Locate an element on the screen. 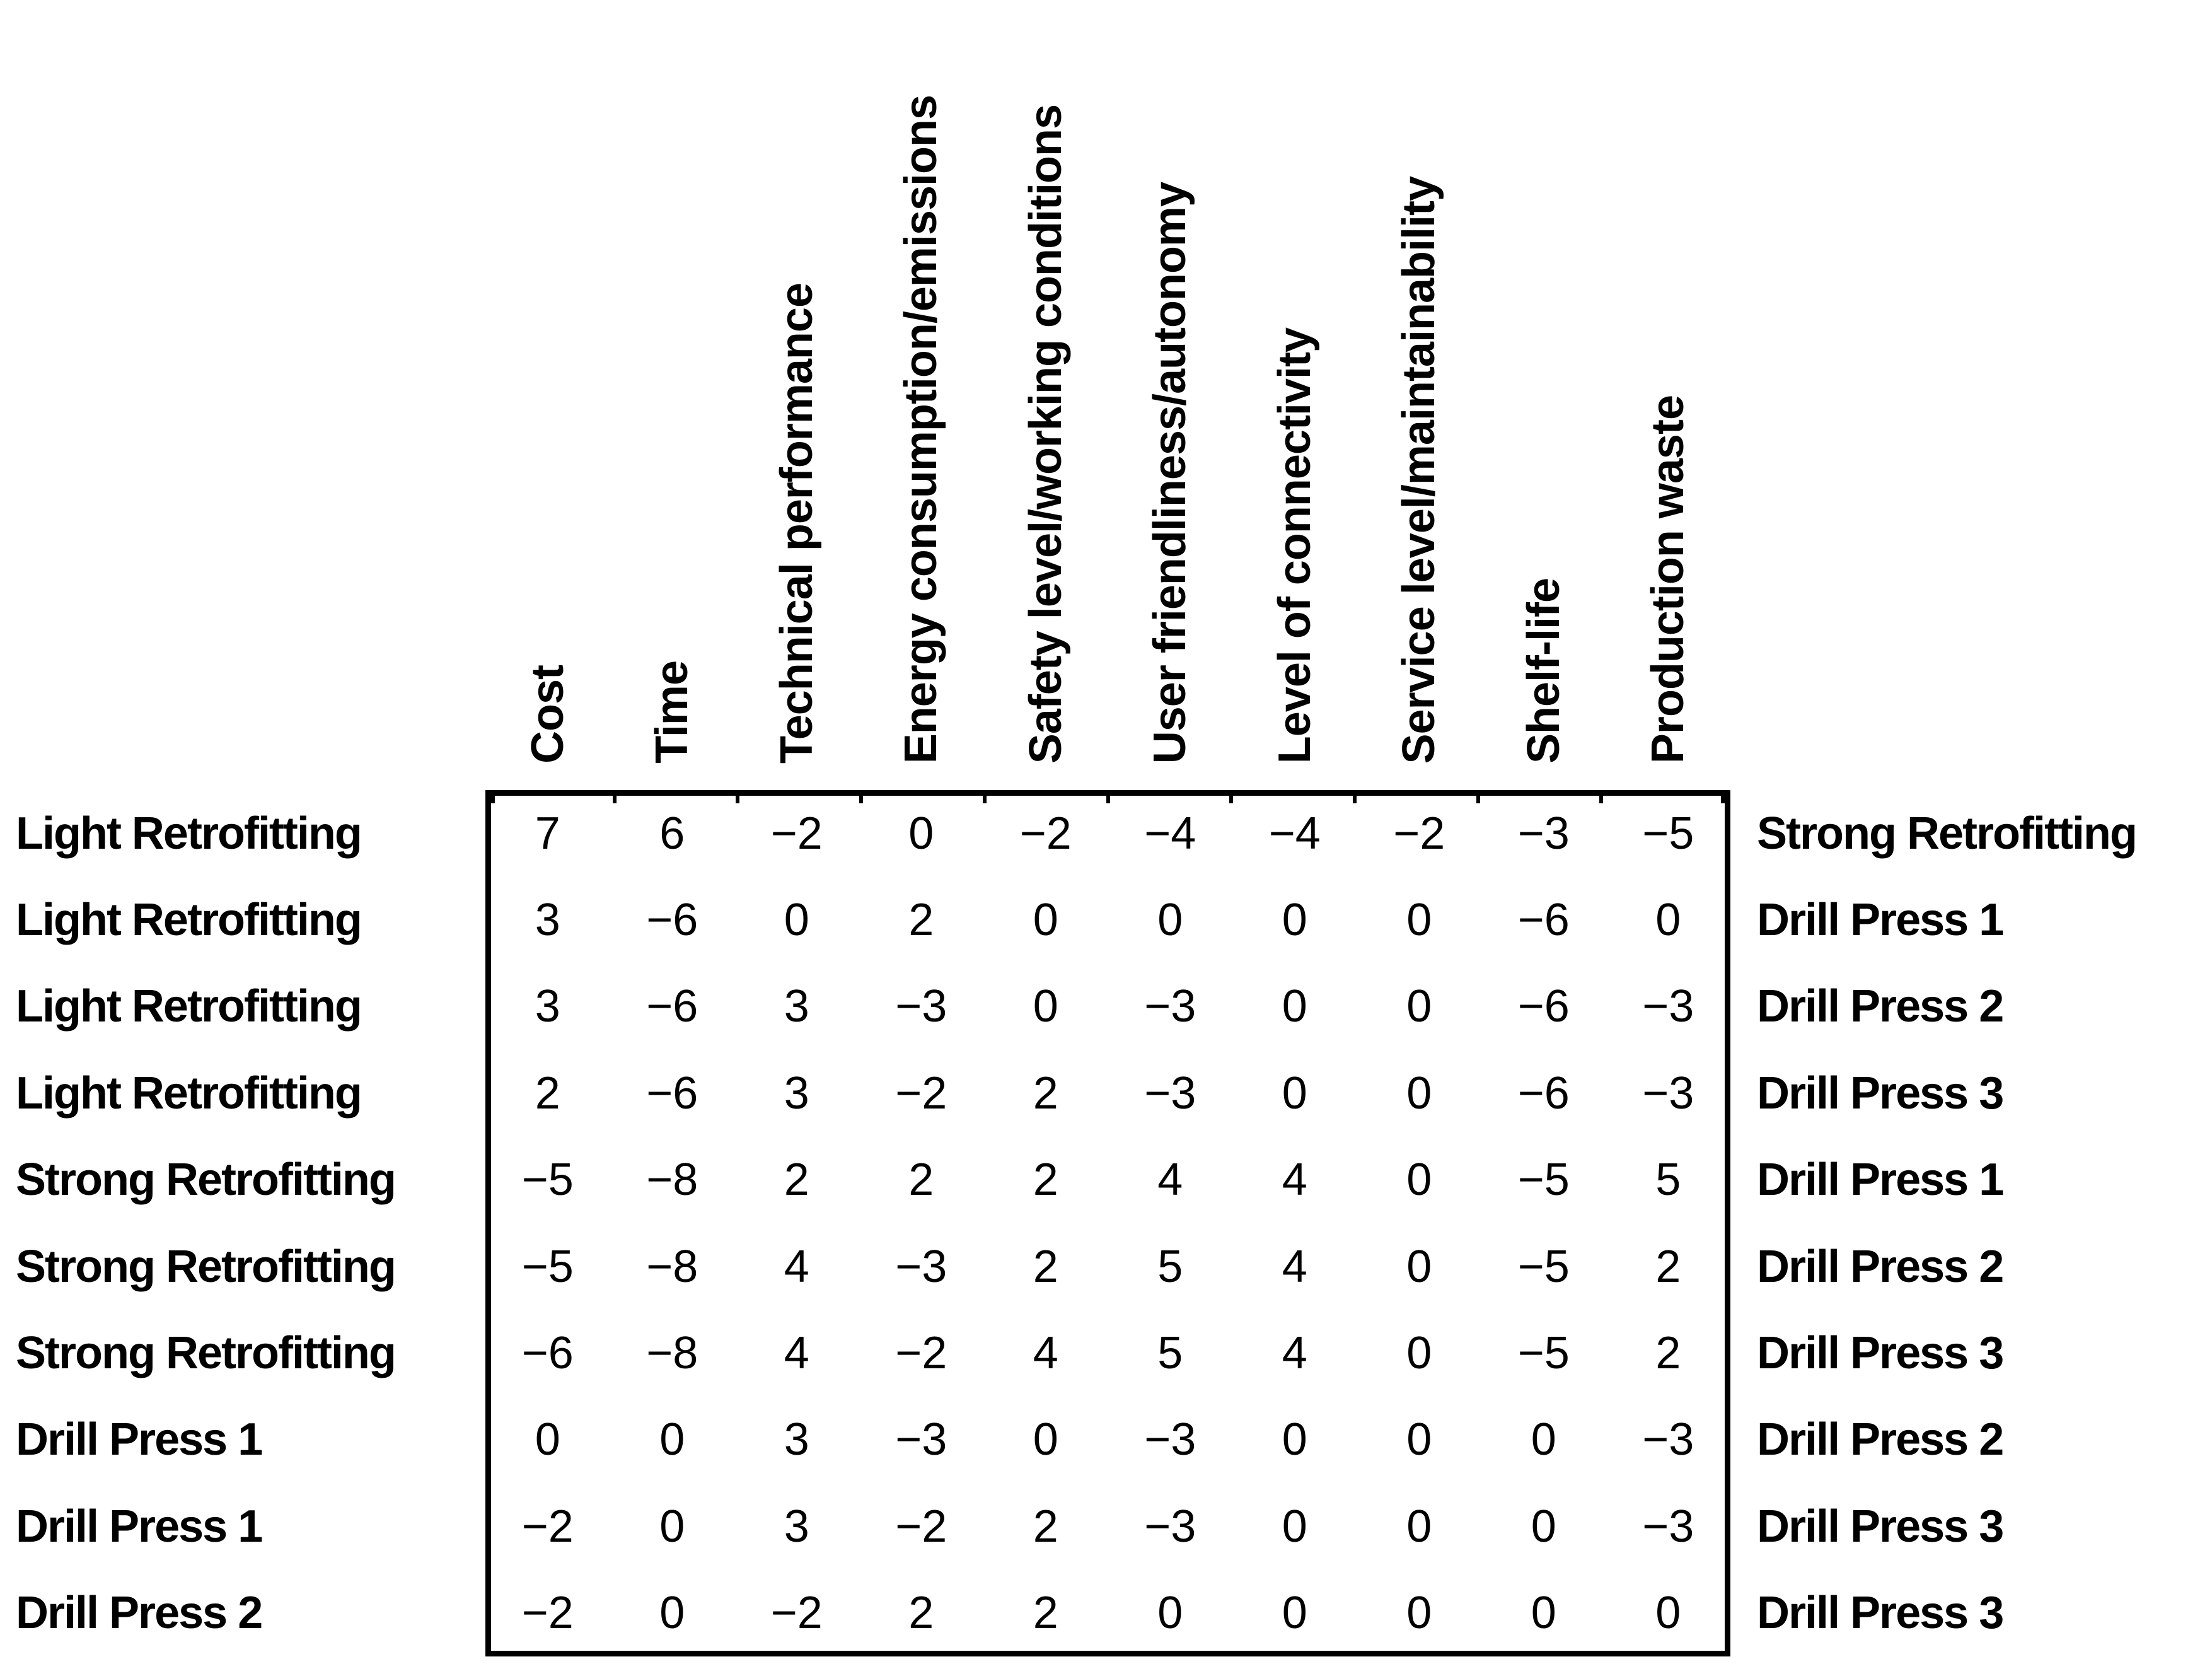  row-left-label-text: Light Retrofitting is located at coordinates (189, 833).